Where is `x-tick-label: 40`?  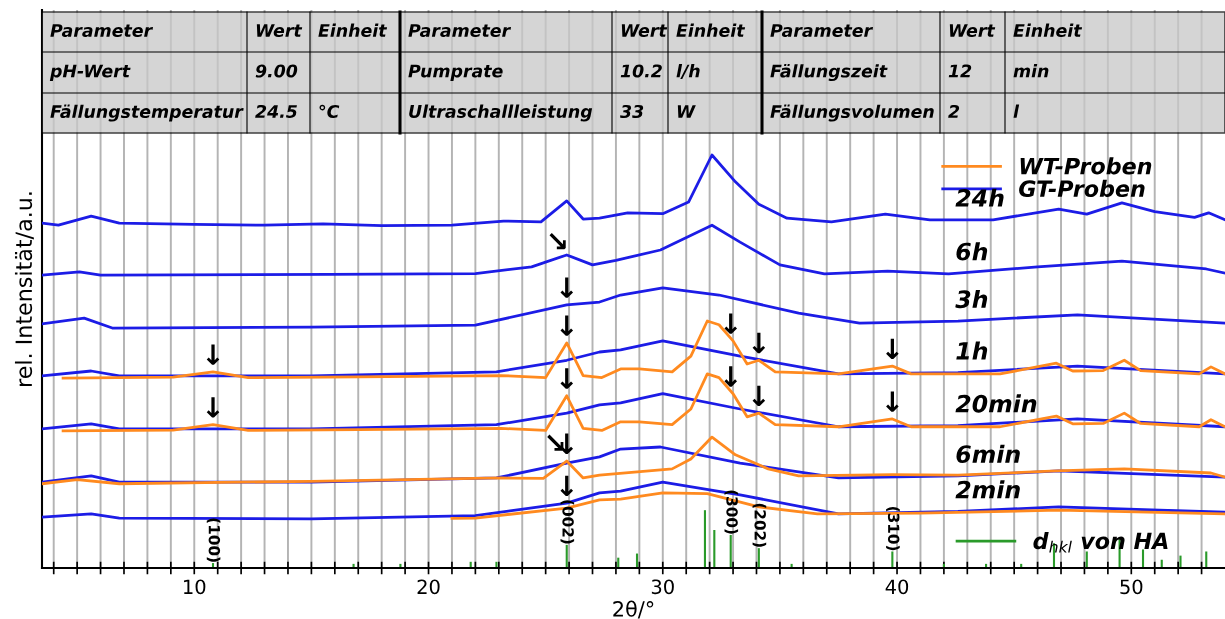 x-tick-label: 40 is located at coordinates (897, 587).